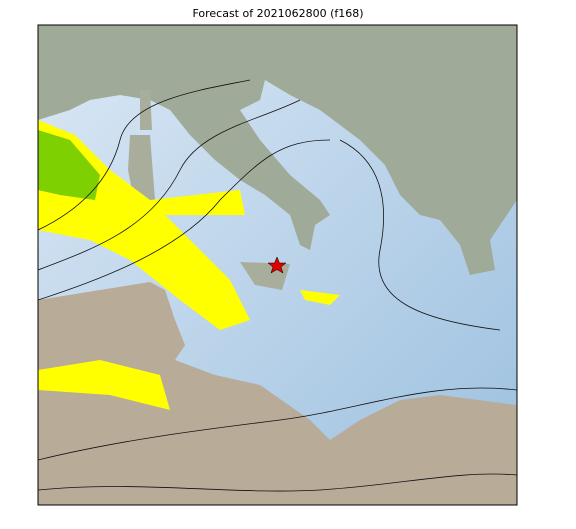 This screenshot has height=529, width=576. I want to click on event-star, so click(277, 265).